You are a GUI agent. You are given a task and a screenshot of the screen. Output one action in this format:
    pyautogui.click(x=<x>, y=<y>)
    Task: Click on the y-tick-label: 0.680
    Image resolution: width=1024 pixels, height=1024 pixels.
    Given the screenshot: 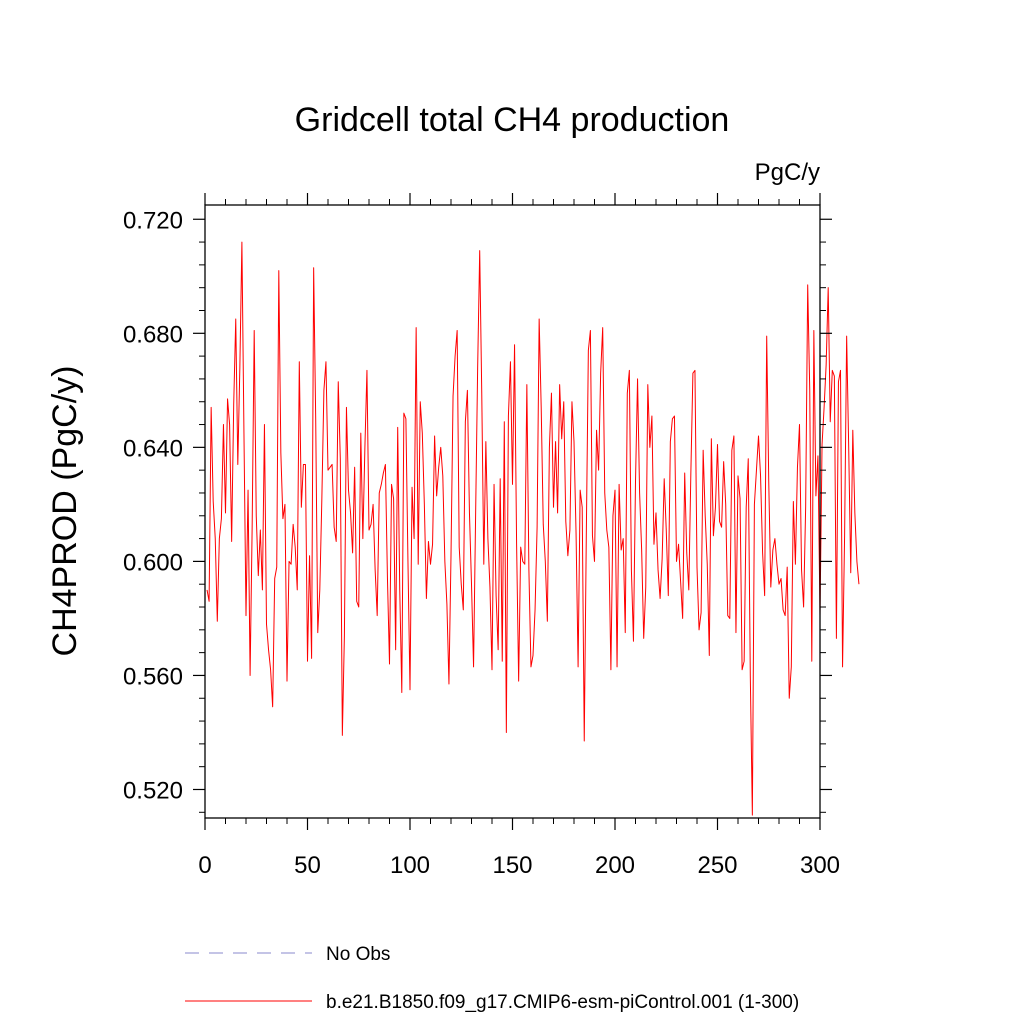 What is the action you would take?
    pyautogui.click(x=153, y=334)
    